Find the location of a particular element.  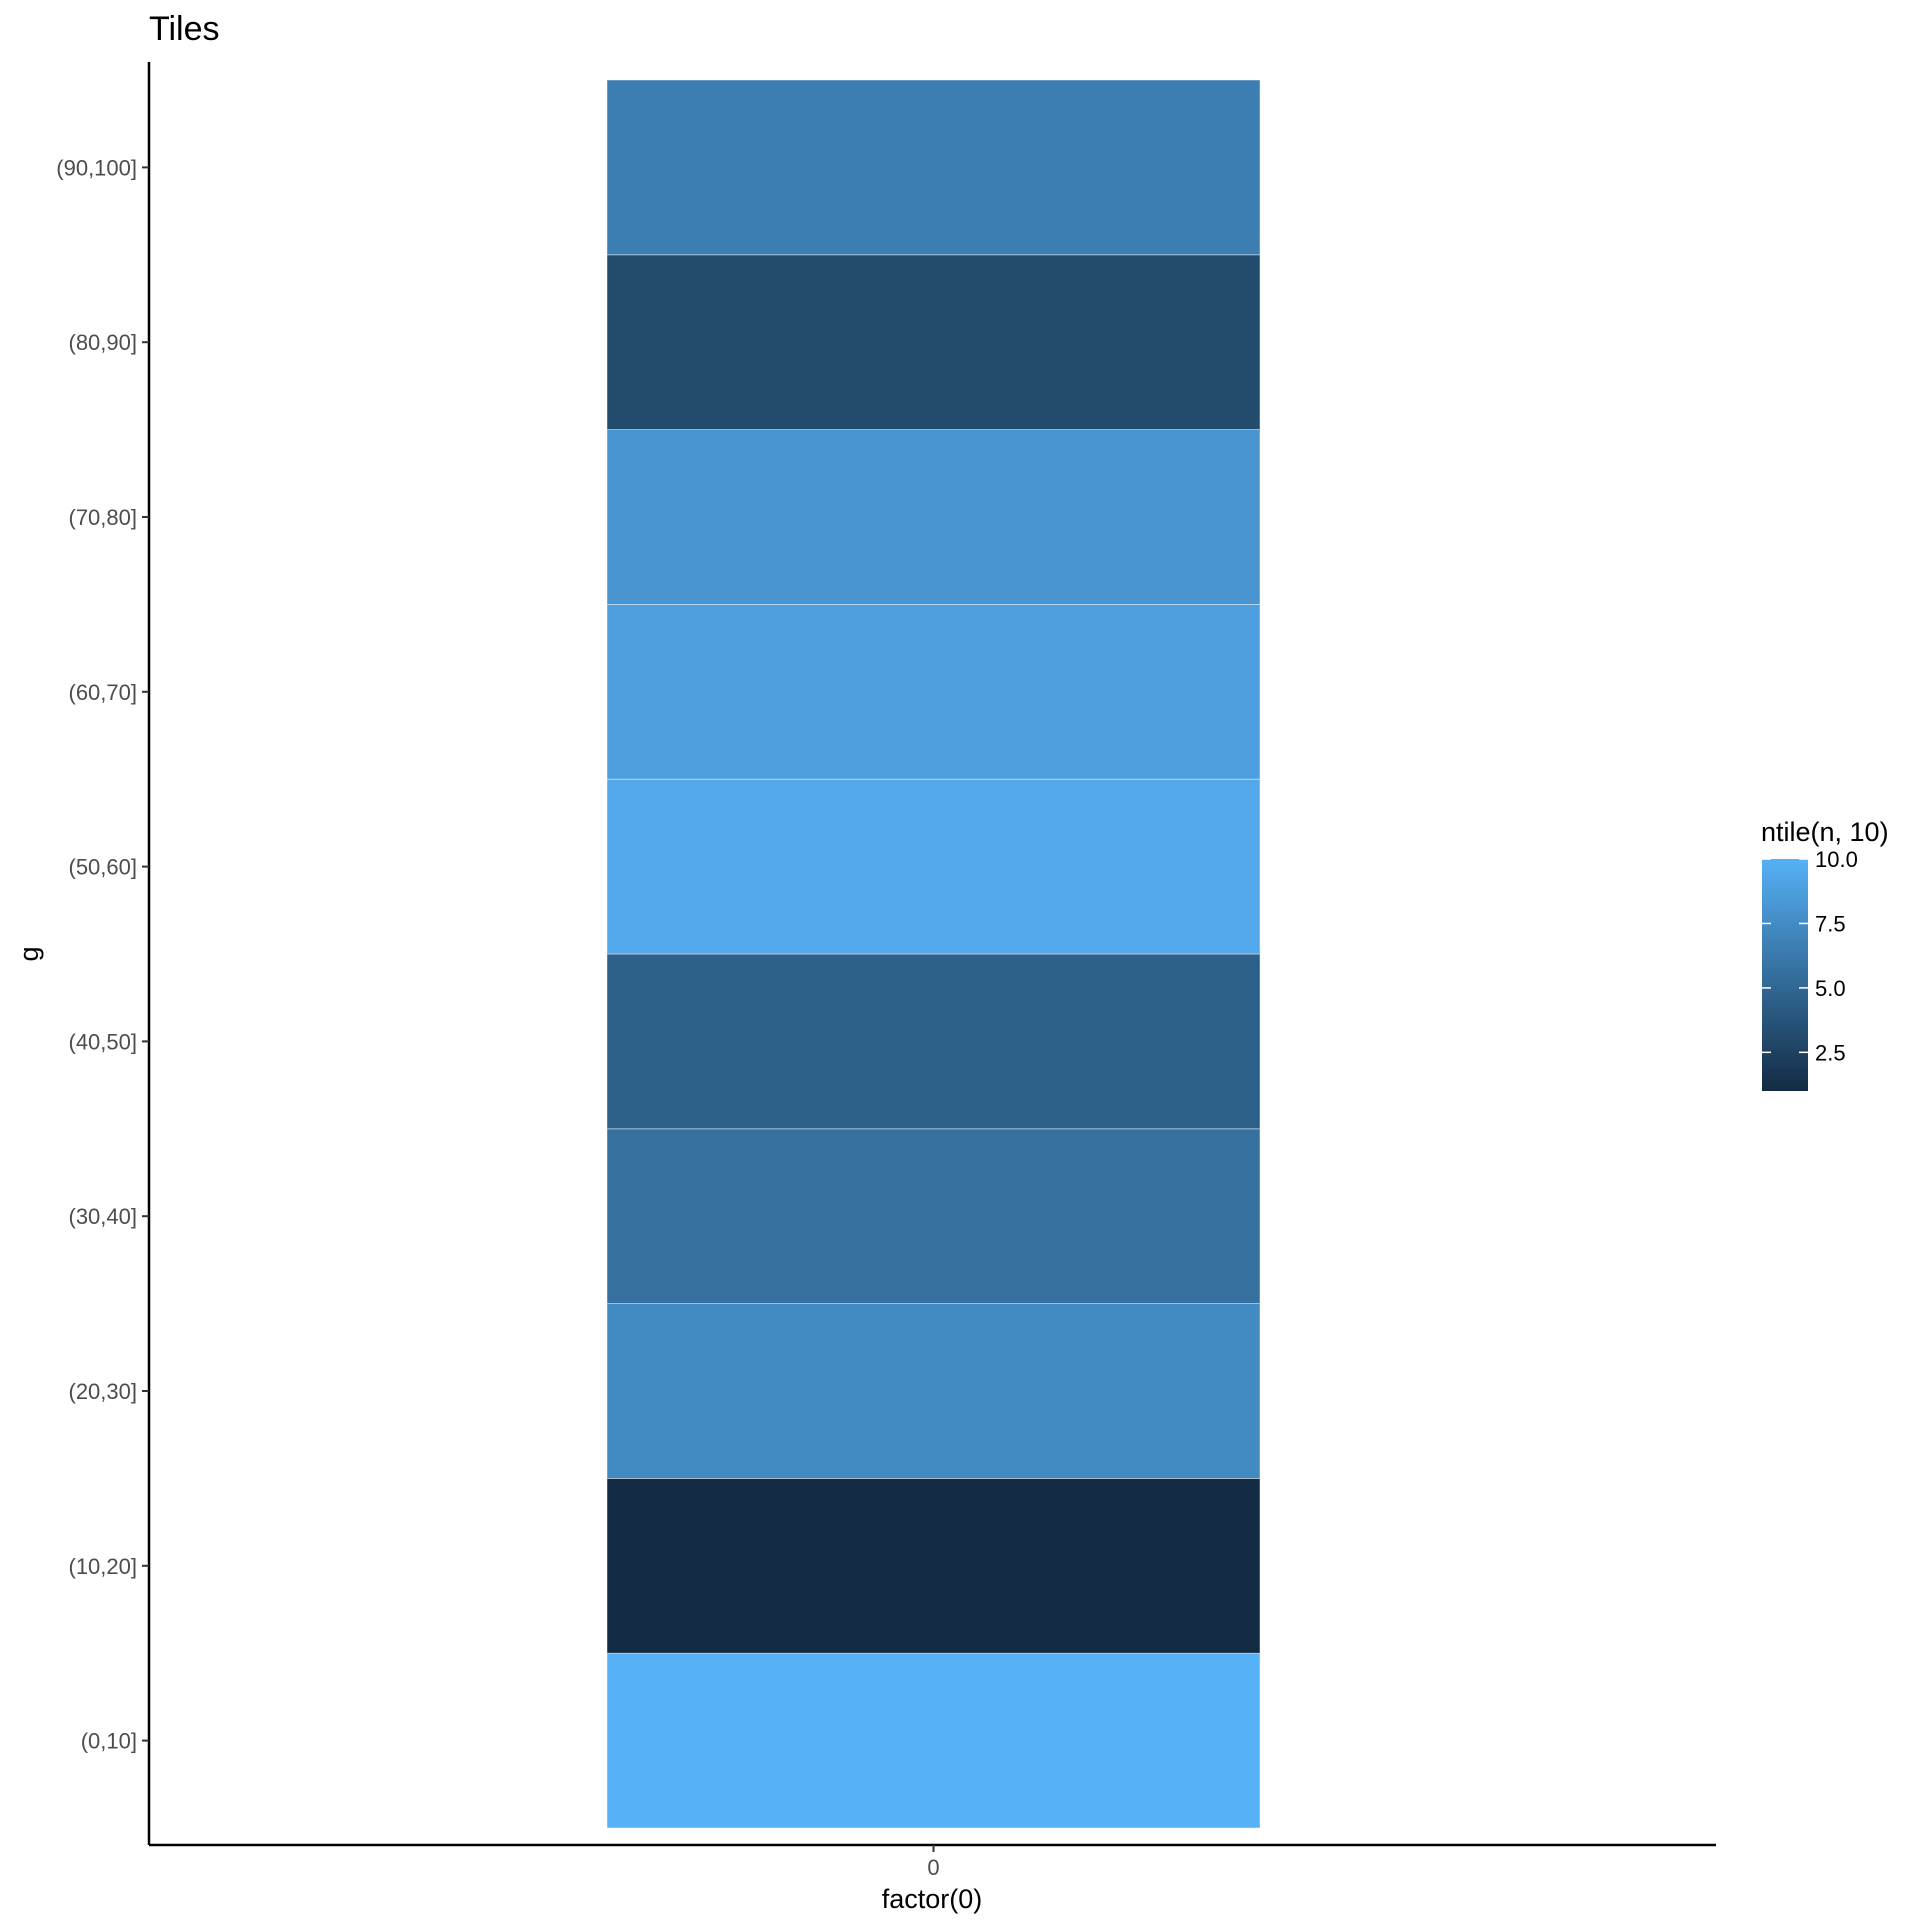

y-tick-label: (20,30] is located at coordinates (103, 1391).